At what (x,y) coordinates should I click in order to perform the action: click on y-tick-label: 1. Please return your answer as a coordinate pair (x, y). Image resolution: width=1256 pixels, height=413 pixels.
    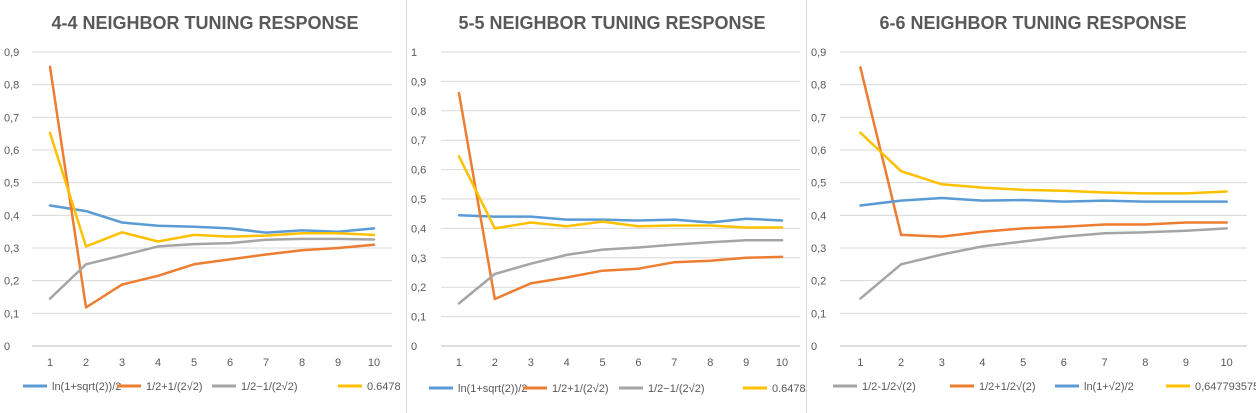
    Looking at the image, I should click on (414, 53).